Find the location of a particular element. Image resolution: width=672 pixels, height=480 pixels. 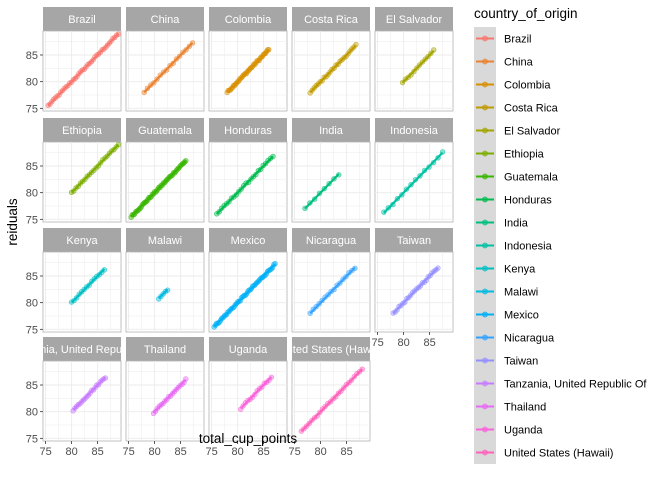

y-tick-label: 85 is located at coordinates (32, 277).